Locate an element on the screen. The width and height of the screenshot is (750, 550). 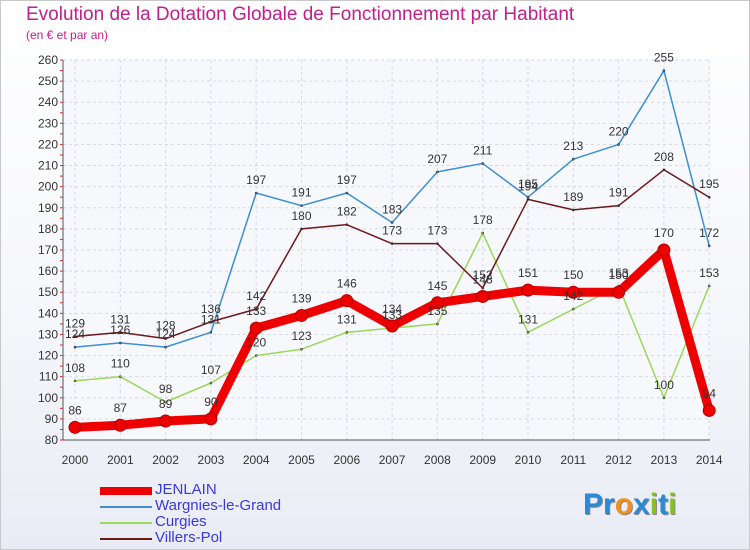
data-label-villers-pol: 128 is located at coordinates (166, 326).